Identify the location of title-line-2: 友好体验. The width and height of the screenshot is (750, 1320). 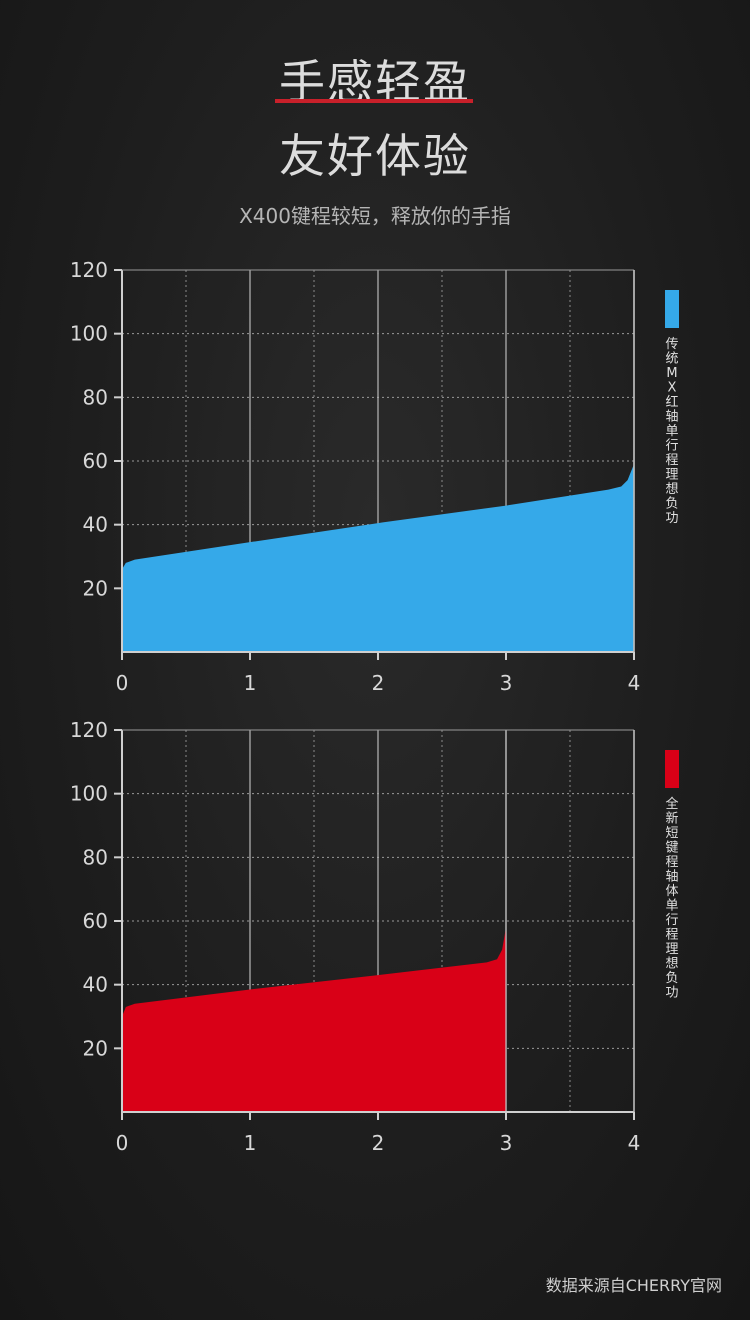
(375, 156).